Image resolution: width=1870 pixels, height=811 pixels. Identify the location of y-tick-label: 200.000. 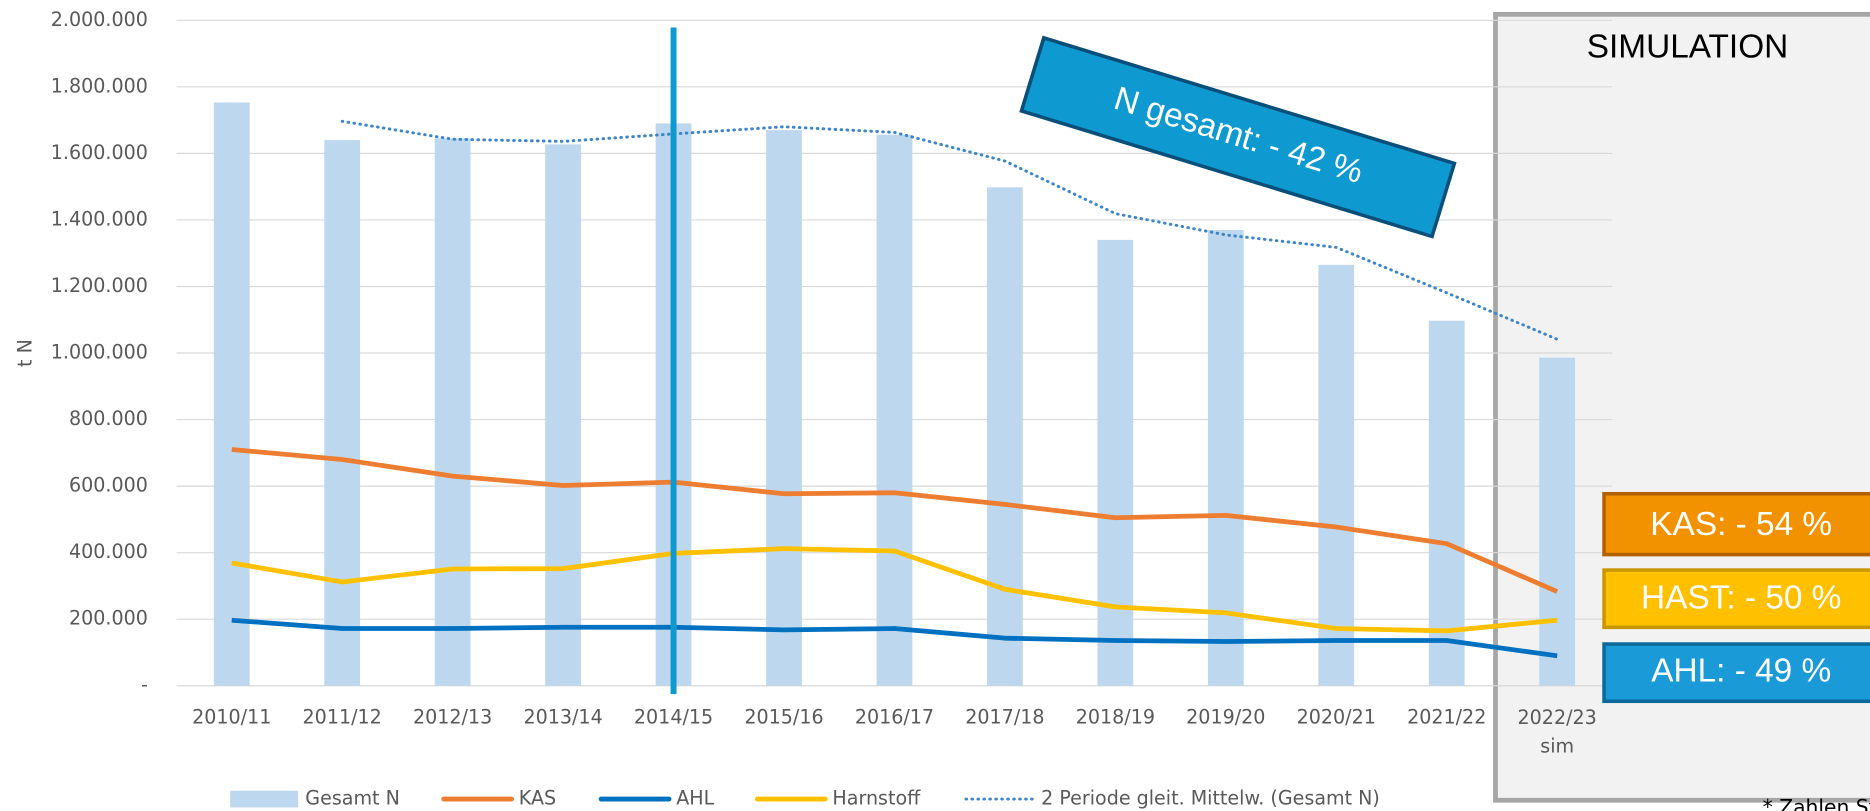
(108, 619).